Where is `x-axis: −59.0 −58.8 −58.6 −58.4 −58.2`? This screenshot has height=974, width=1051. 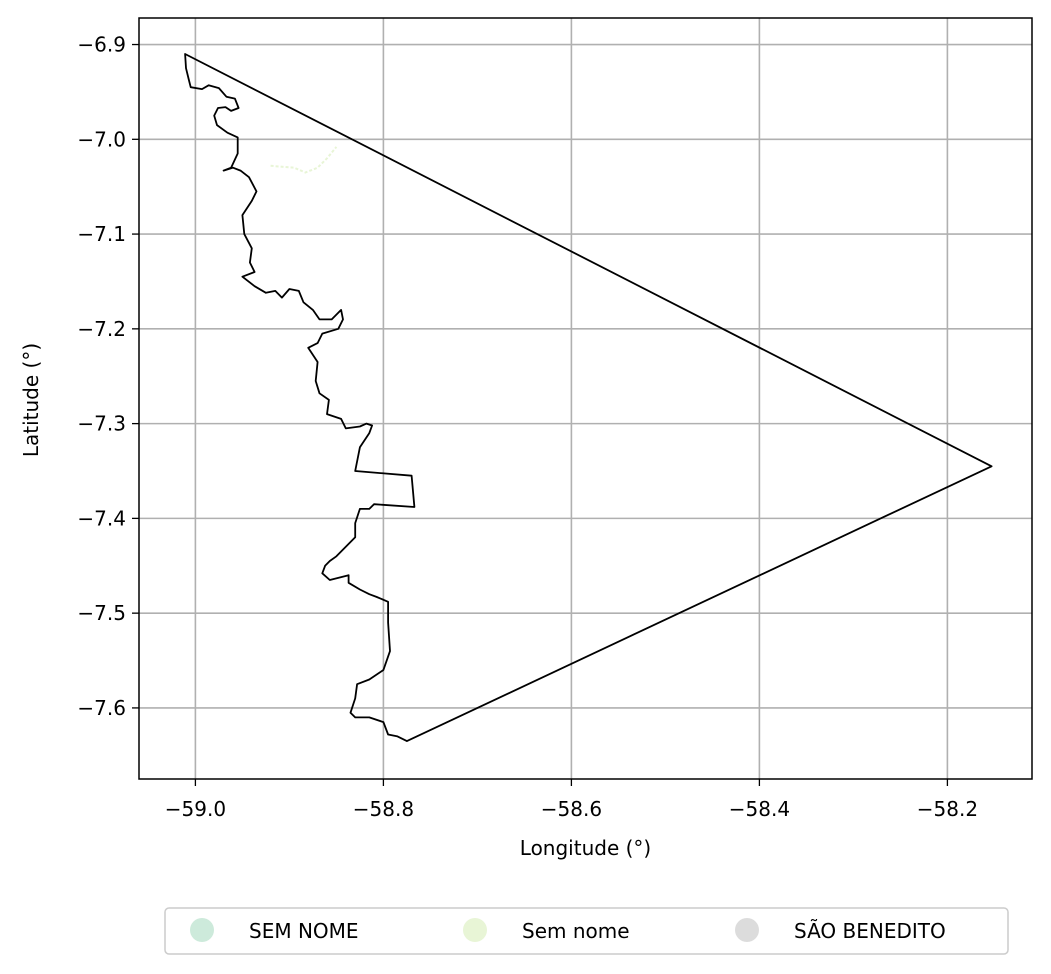 x-axis: −59.0 −58.8 −58.6 −58.4 −58.2 is located at coordinates (571, 800).